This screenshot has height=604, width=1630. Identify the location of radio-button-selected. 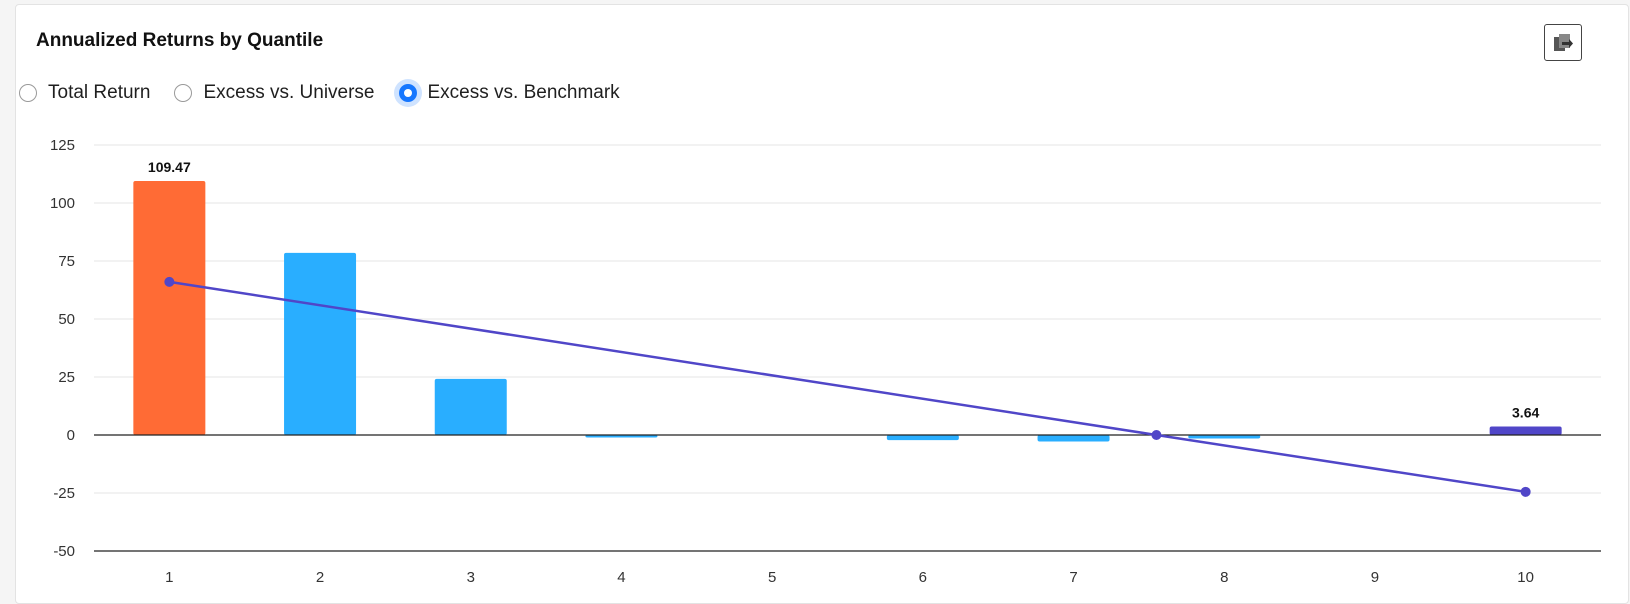
(407, 93).